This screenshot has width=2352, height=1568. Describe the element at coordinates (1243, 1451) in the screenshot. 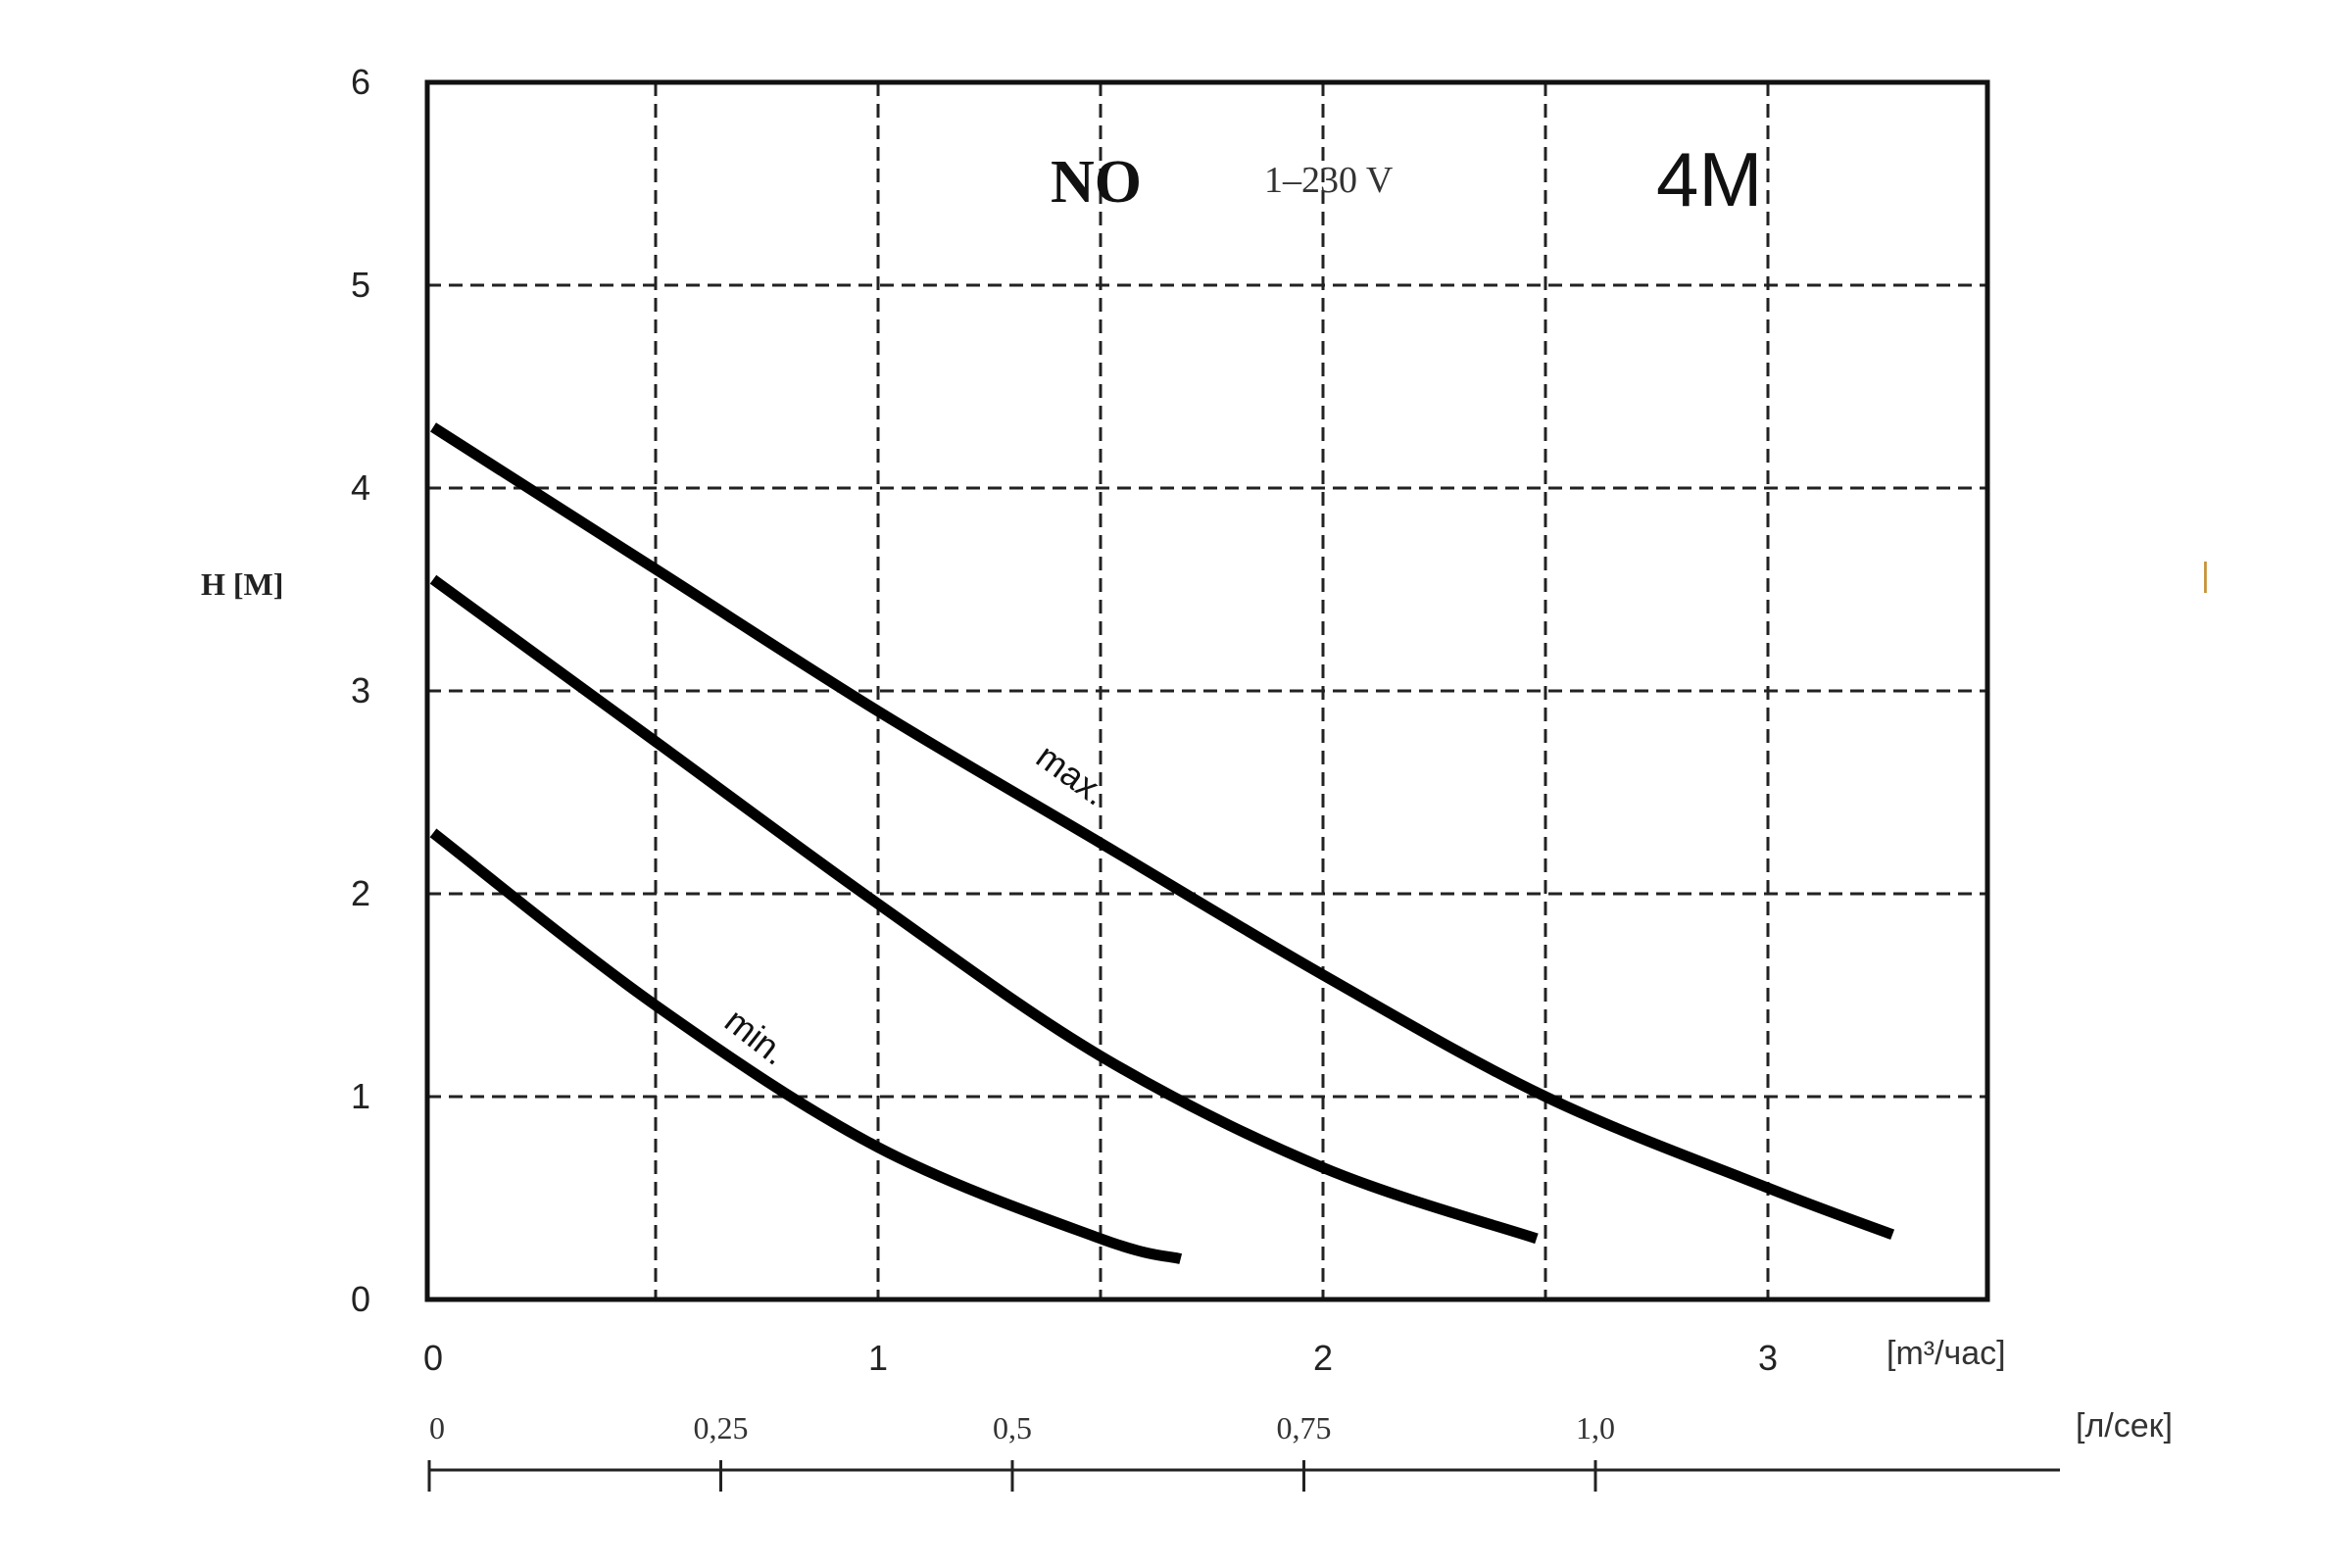

I see `secondary-axis: 0 0,25 0,5 0,75 1,0` at that location.